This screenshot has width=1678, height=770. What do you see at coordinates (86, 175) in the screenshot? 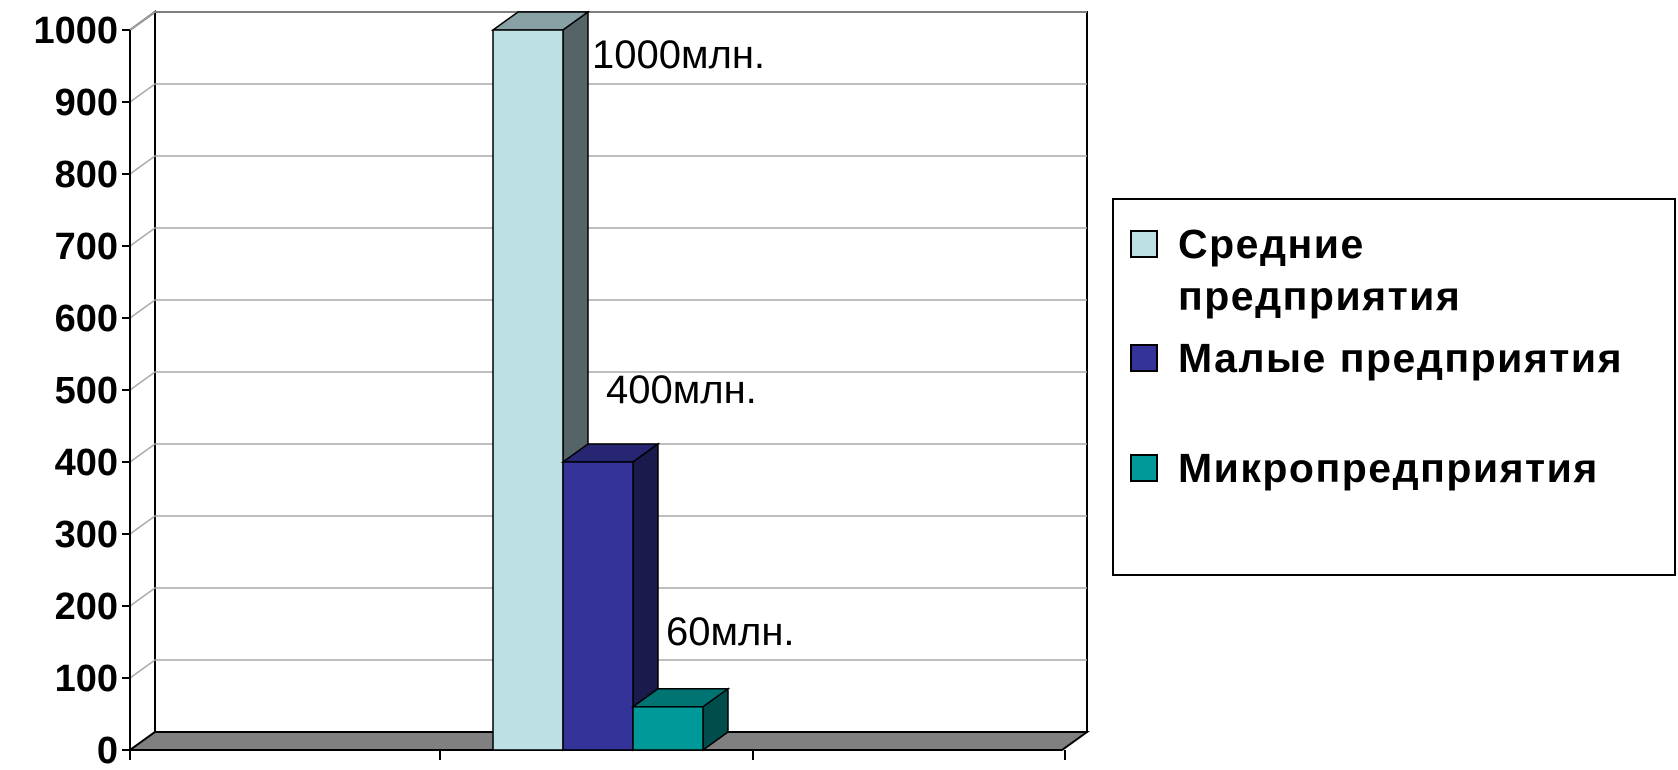
I see `y-tick-label: 800` at bounding box center [86, 175].